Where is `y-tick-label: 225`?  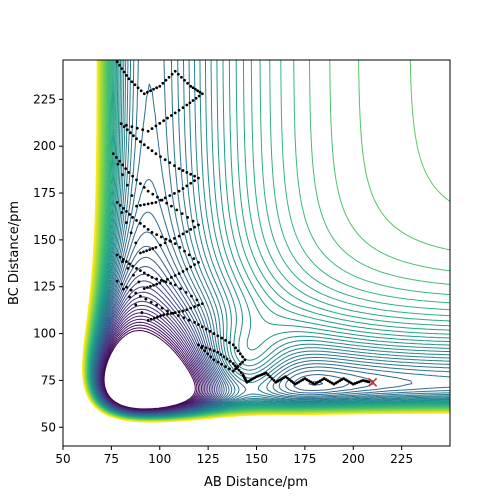 y-tick-label: 225 is located at coordinates (44, 99).